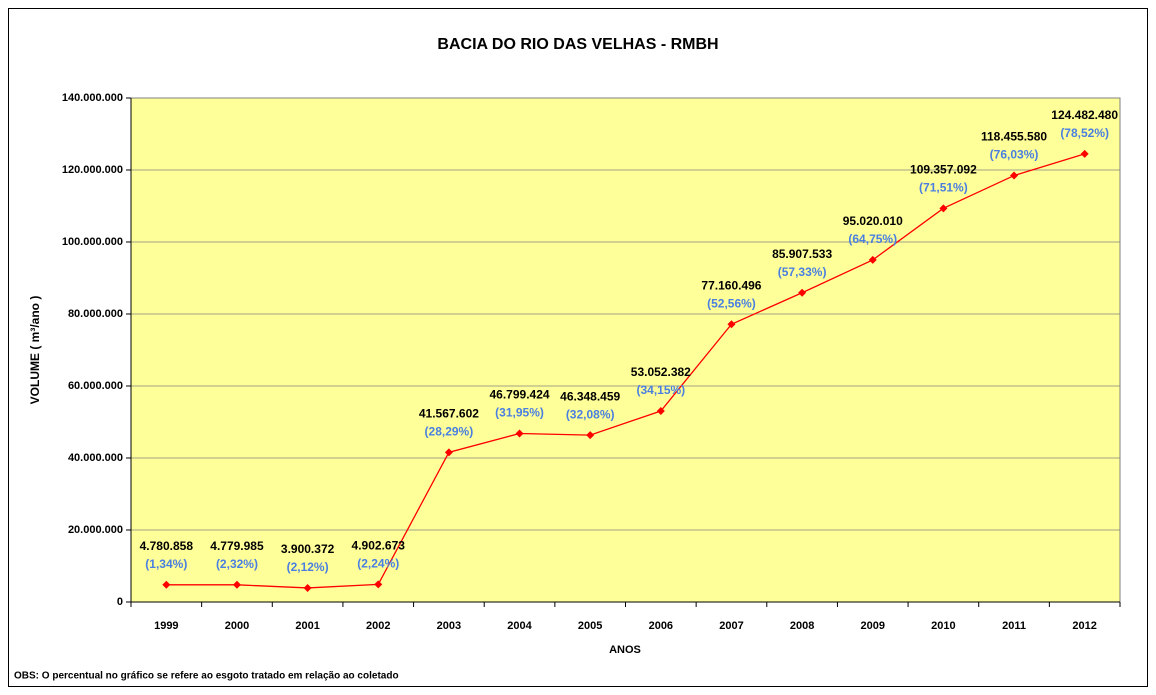 The image size is (1156, 695). Describe the element at coordinates (520, 395) in the screenshot. I see `value-label: 46.799.424` at that location.